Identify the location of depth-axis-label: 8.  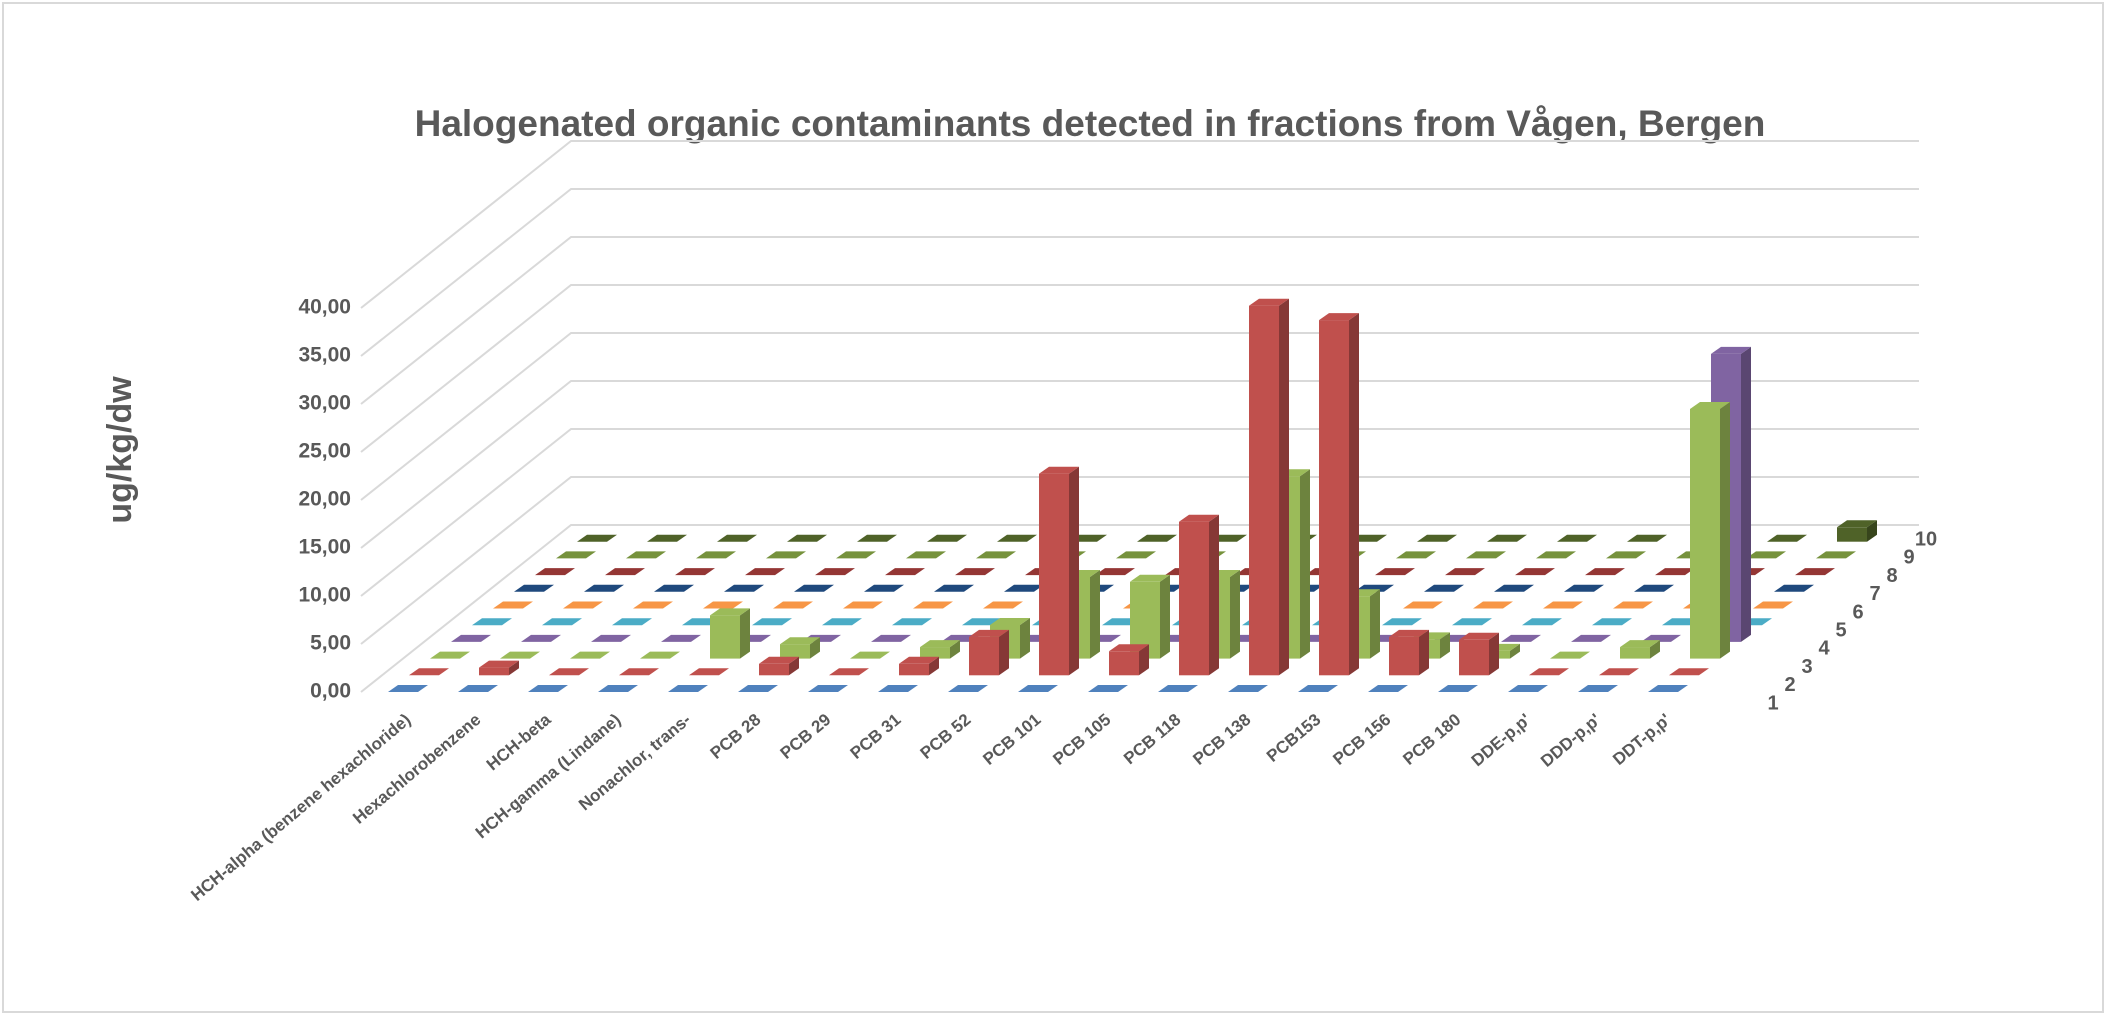
(1891, 576).